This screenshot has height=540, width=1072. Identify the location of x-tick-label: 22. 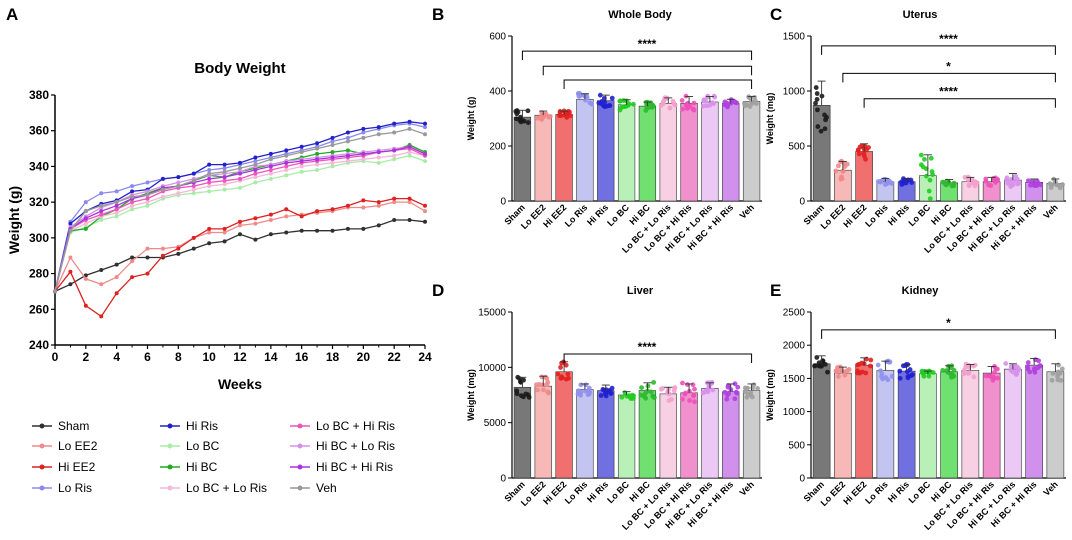
(394, 357).